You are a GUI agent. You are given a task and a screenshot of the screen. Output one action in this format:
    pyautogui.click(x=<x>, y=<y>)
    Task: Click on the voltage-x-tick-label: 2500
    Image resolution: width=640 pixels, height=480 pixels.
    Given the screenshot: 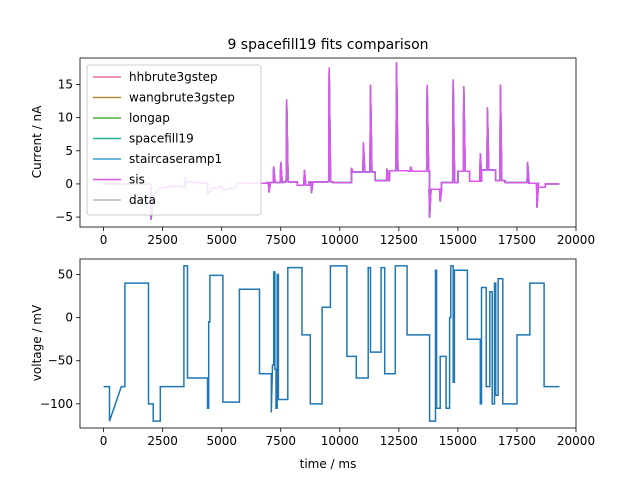 What is the action you would take?
    pyautogui.click(x=162, y=441)
    